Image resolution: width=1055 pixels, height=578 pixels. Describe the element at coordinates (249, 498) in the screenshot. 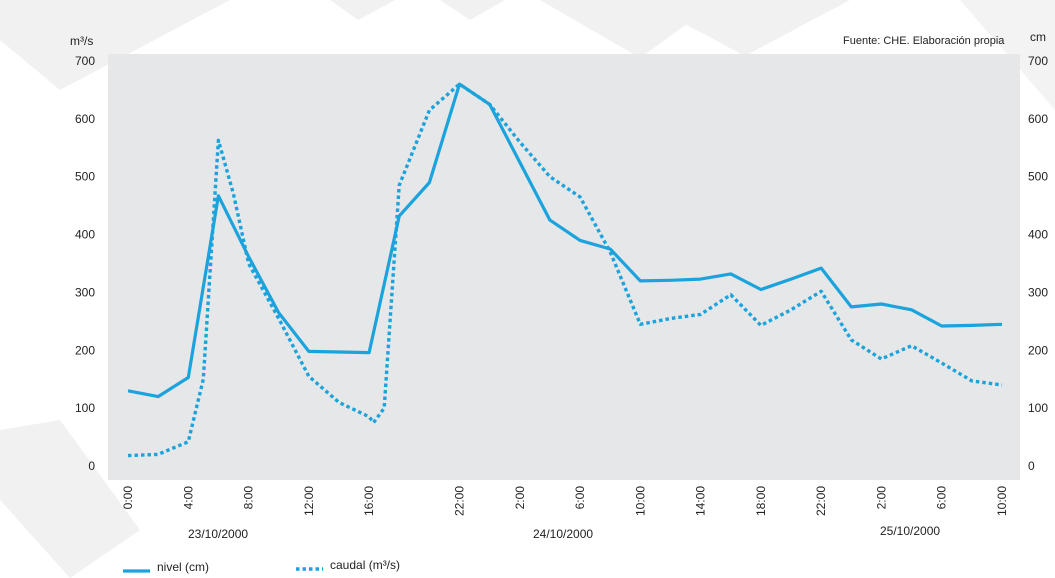

I see `x-tick-label: 8:00` at that location.